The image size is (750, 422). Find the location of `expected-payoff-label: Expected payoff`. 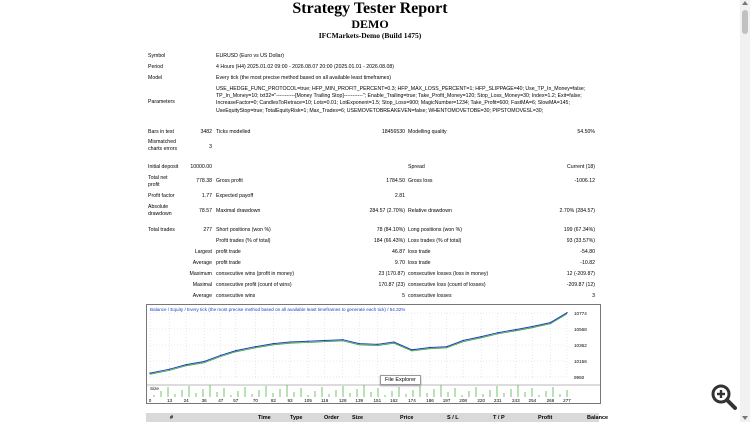

expected-payoff-label: Expected payoff is located at coordinates (235, 196).